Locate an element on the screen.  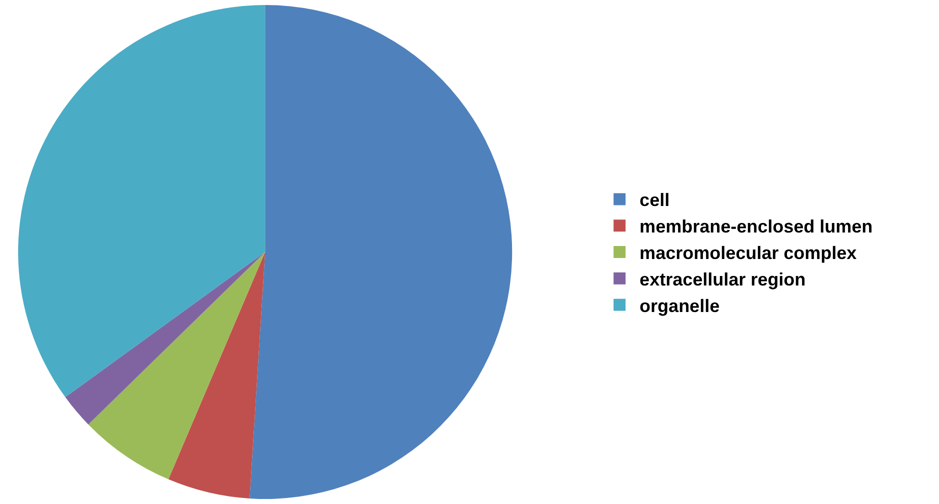
legend-label: membrane-enclosed lumen is located at coordinates (756, 226).